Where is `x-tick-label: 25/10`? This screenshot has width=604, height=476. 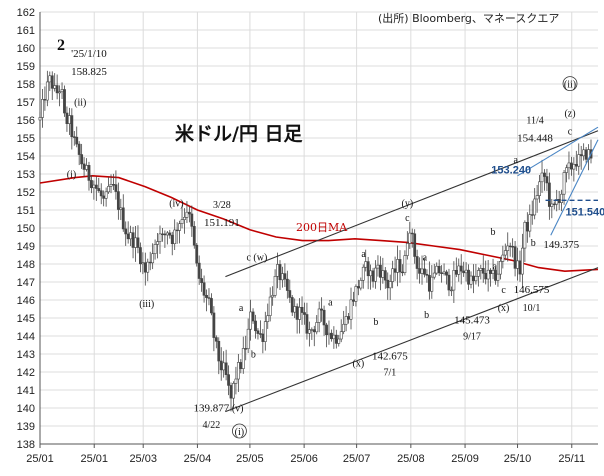 x-tick-label: 25/10 is located at coordinates (518, 459).